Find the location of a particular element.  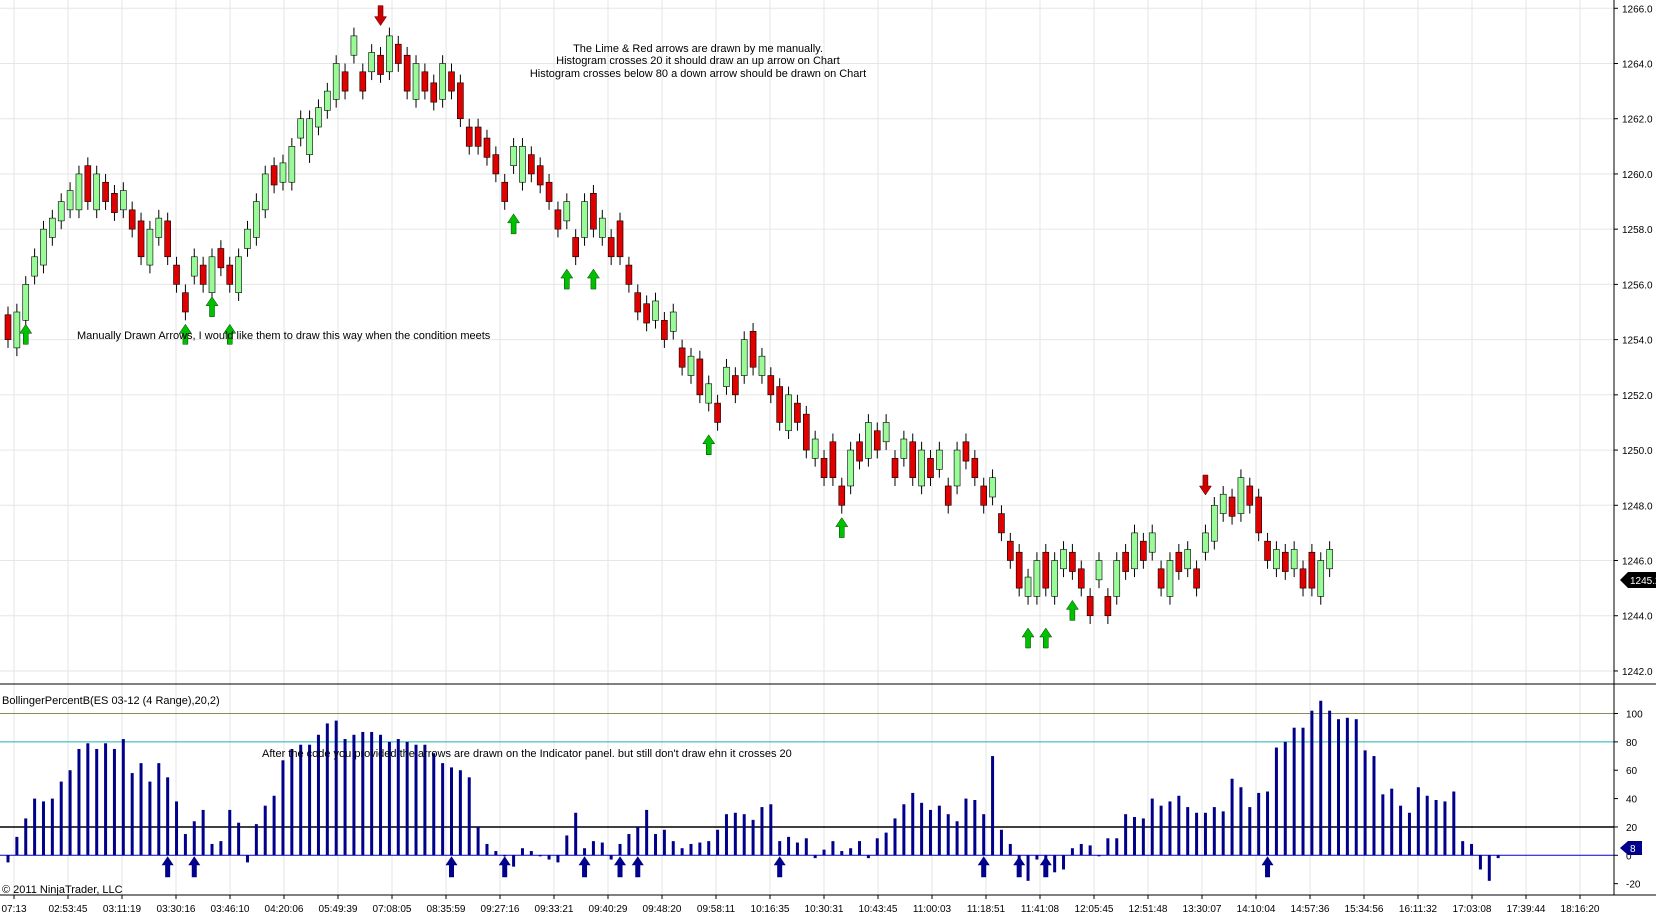

x-tick-label: 14:57:36 is located at coordinates (1310, 909).